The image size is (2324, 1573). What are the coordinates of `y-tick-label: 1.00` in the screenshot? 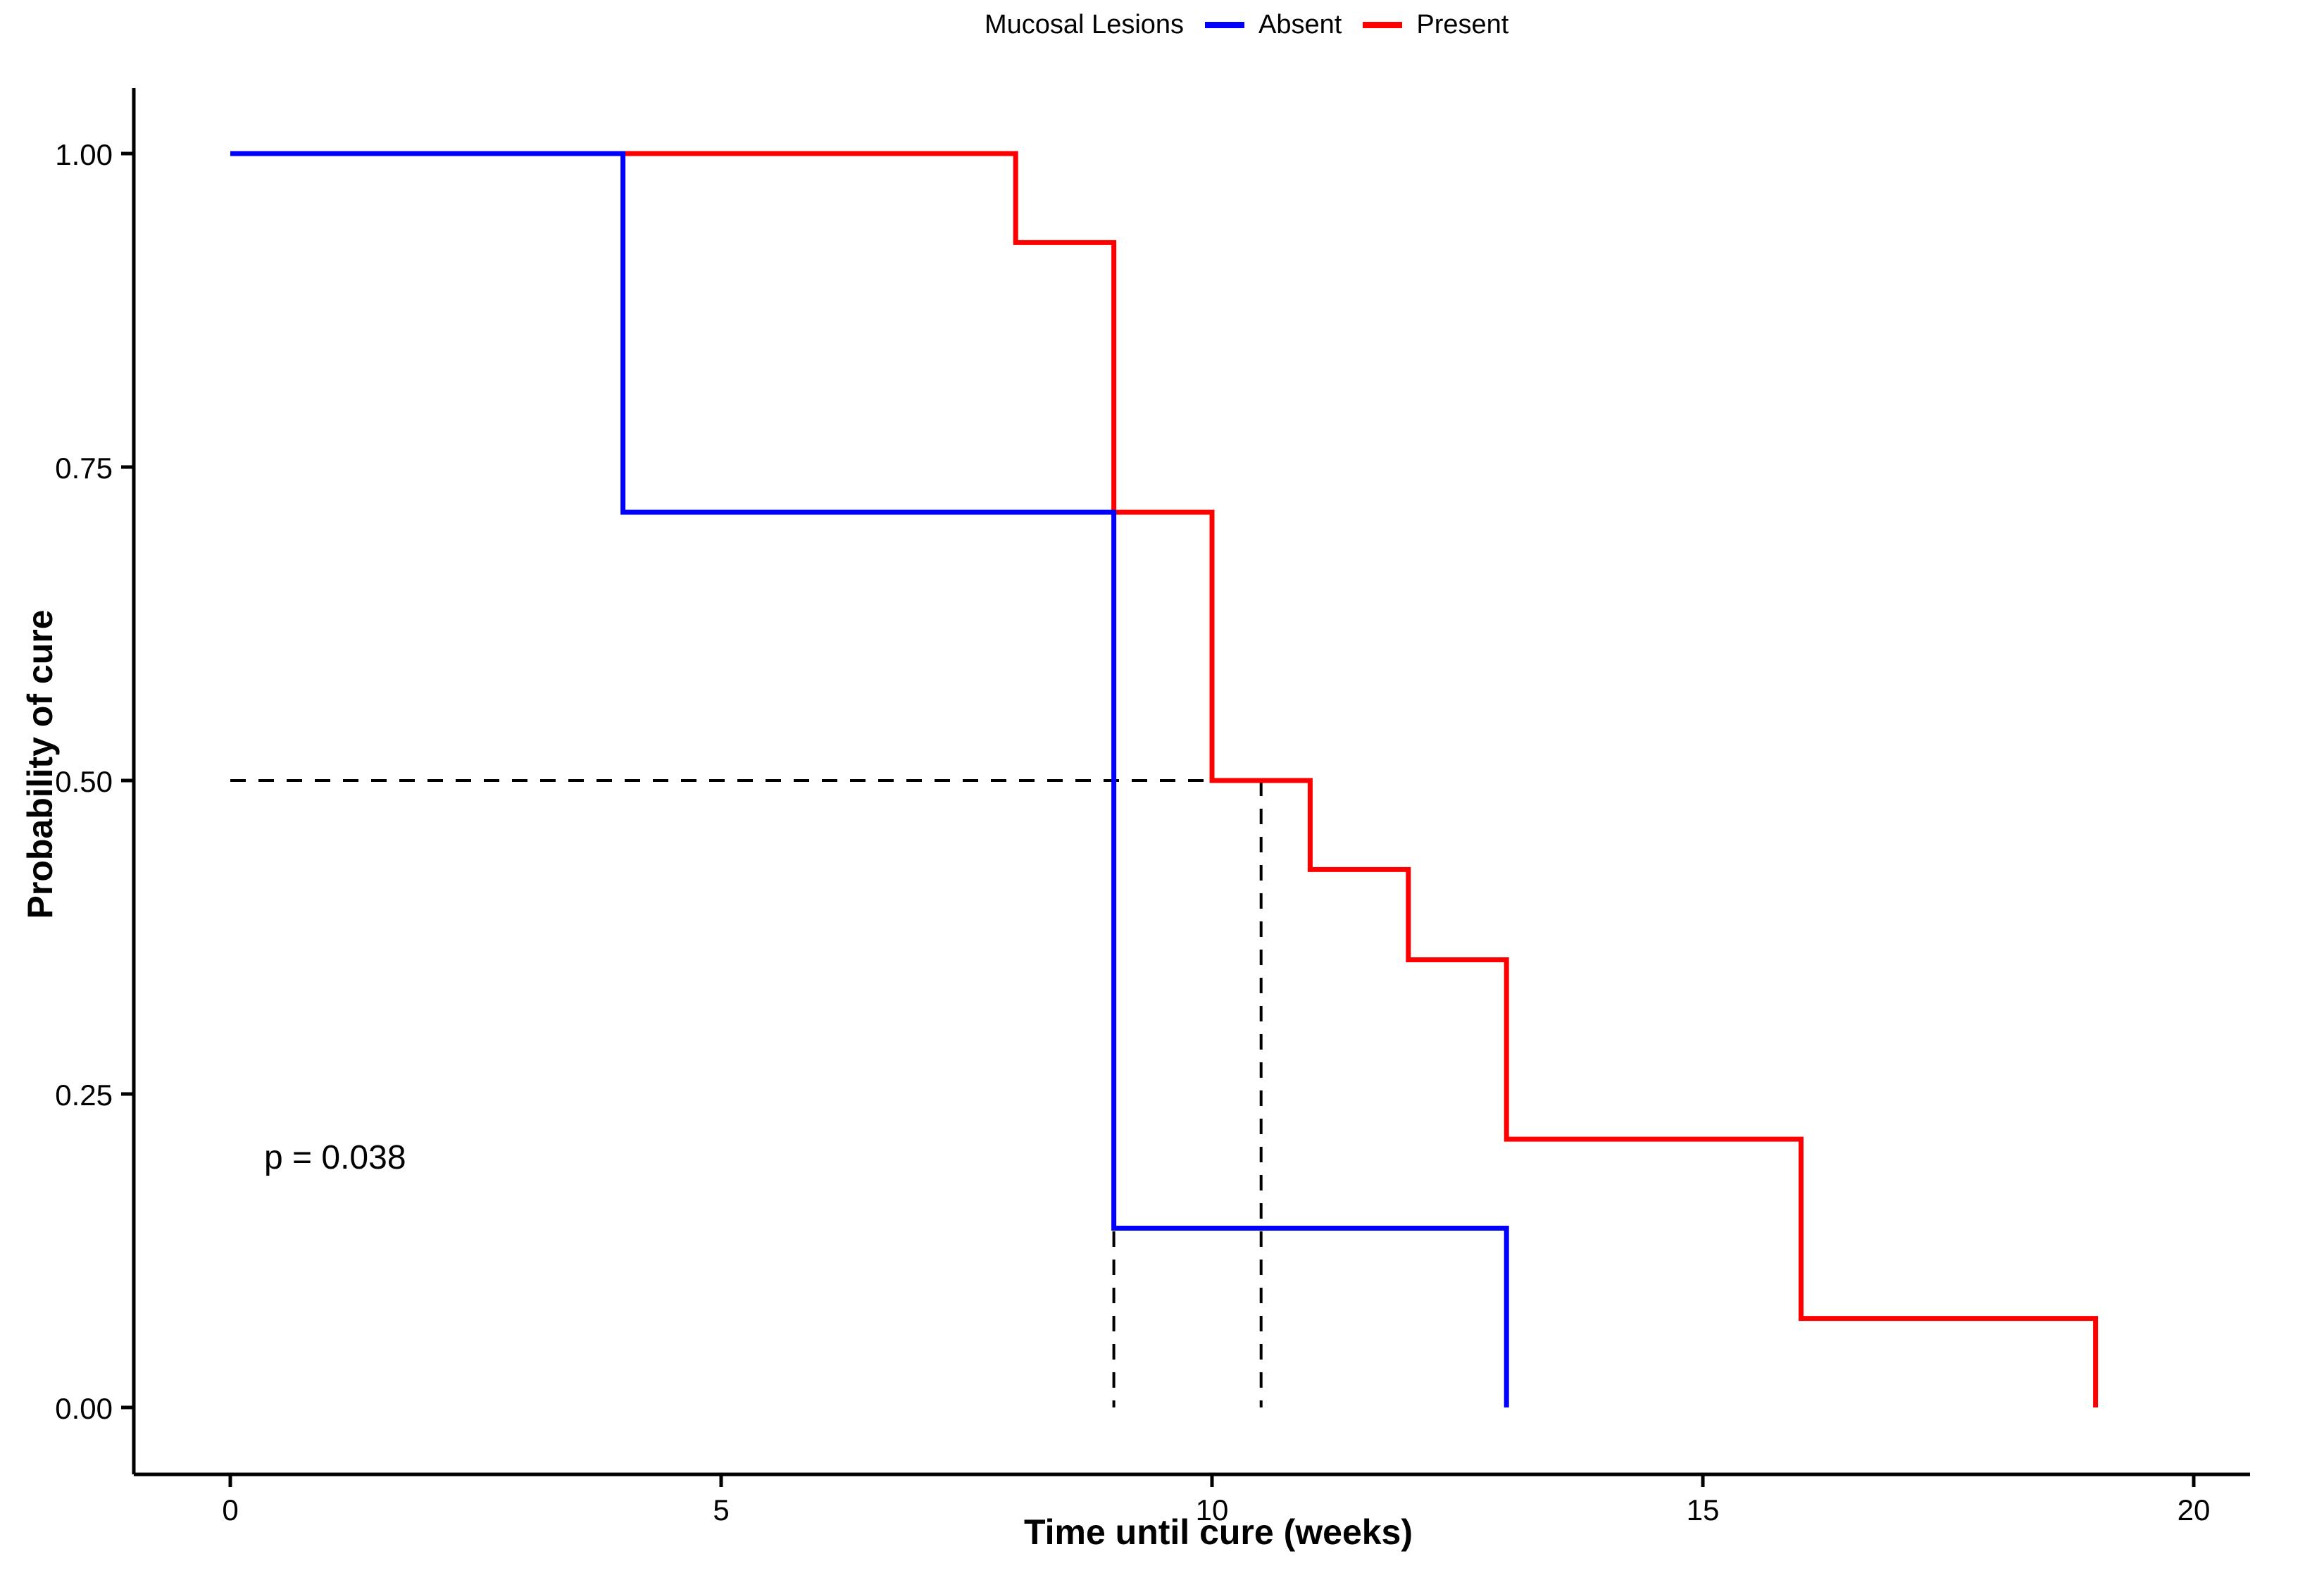 It's located at (84, 154).